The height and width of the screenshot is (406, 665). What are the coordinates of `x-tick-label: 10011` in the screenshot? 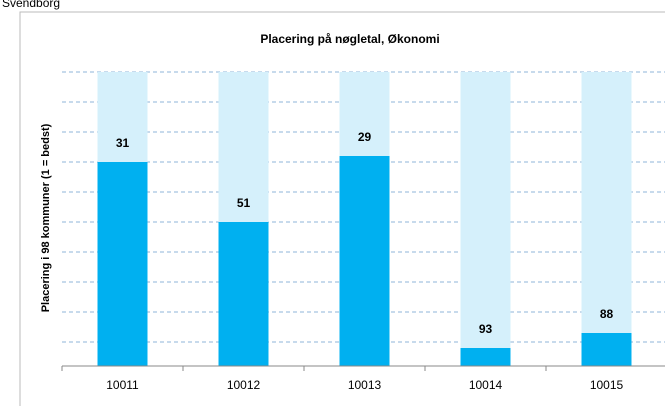 It's located at (122, 385).